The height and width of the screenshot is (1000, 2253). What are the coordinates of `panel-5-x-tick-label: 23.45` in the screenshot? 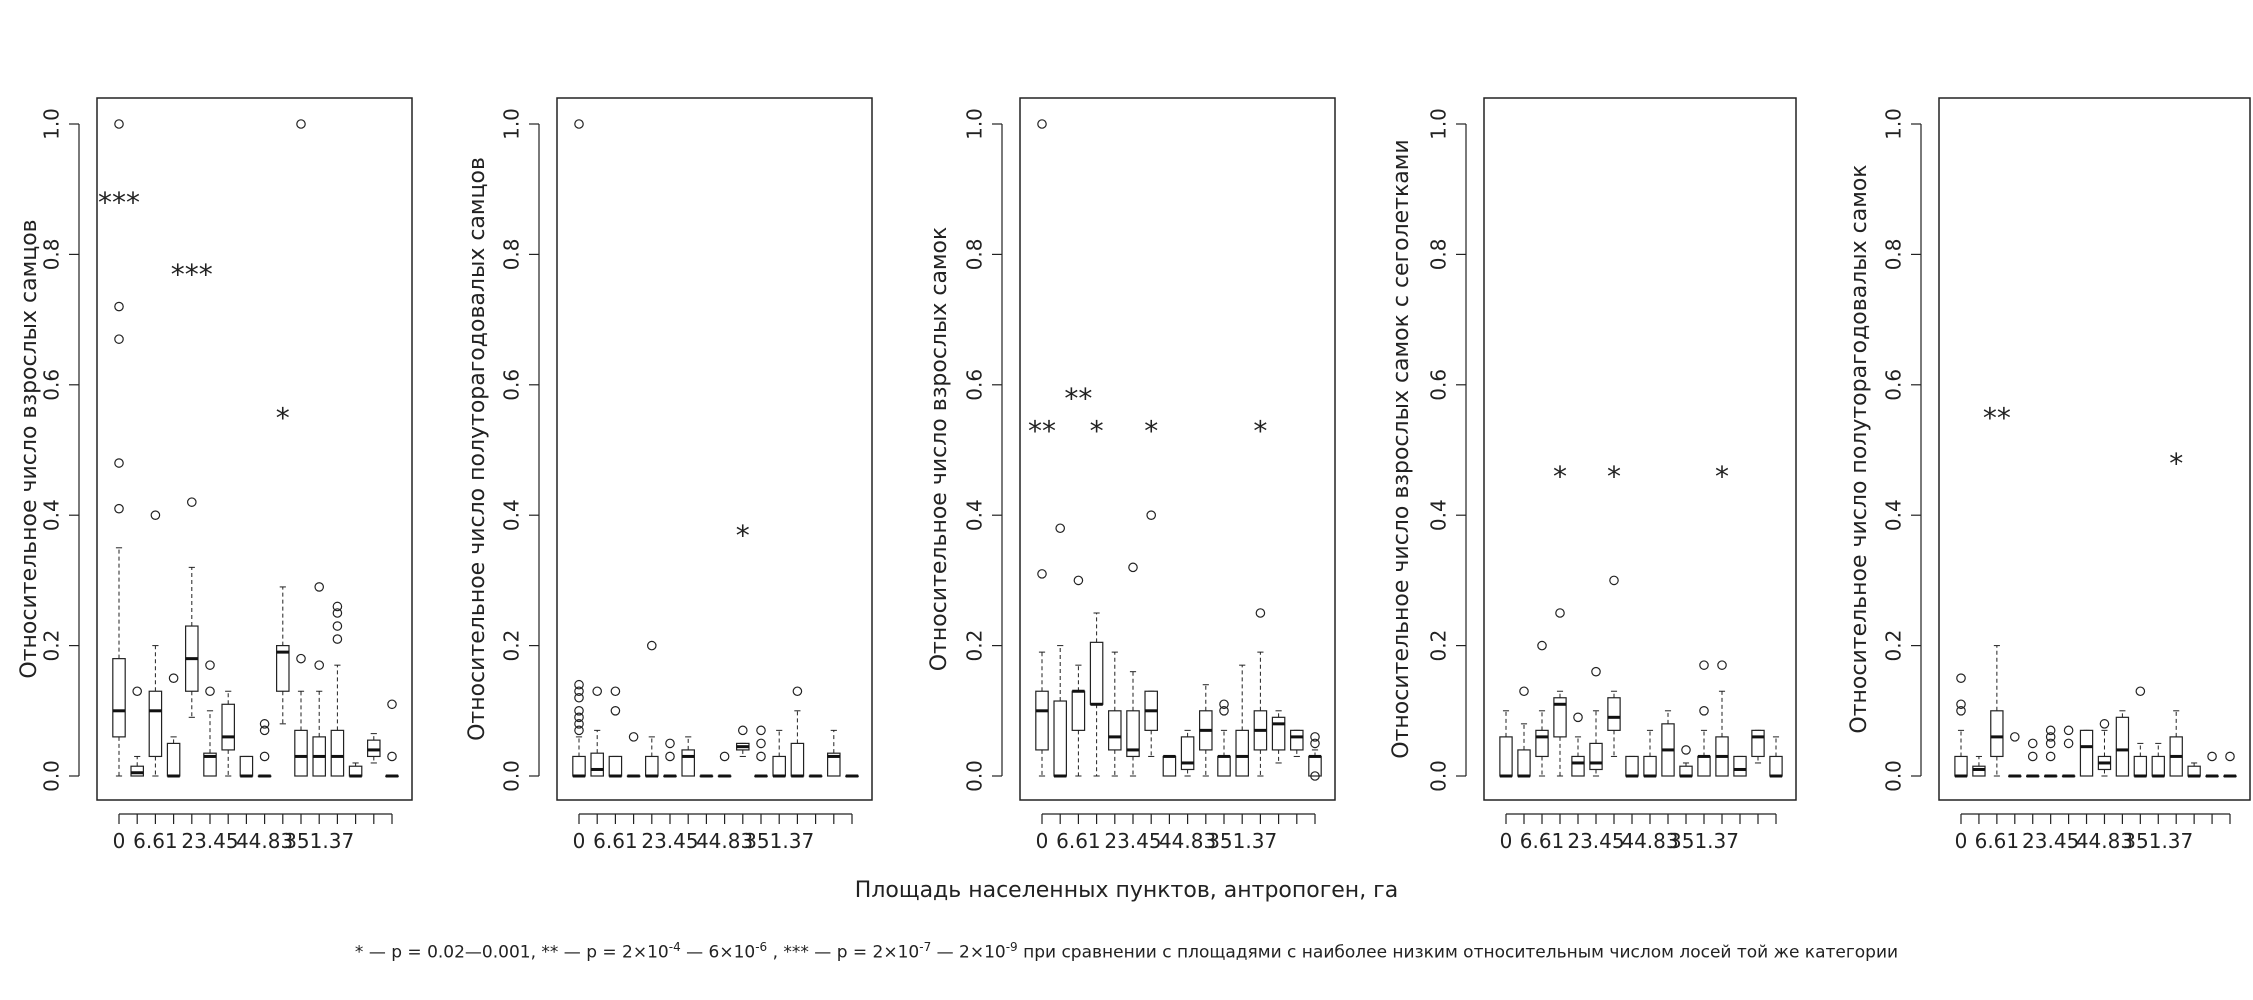 It's located at (2050, 841).